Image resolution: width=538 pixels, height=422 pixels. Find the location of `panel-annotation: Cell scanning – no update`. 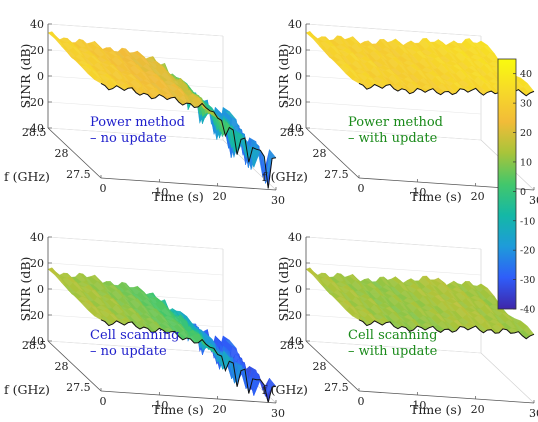

panel-annotation: Cell scanning – no update is located at coordinates (134, 343).